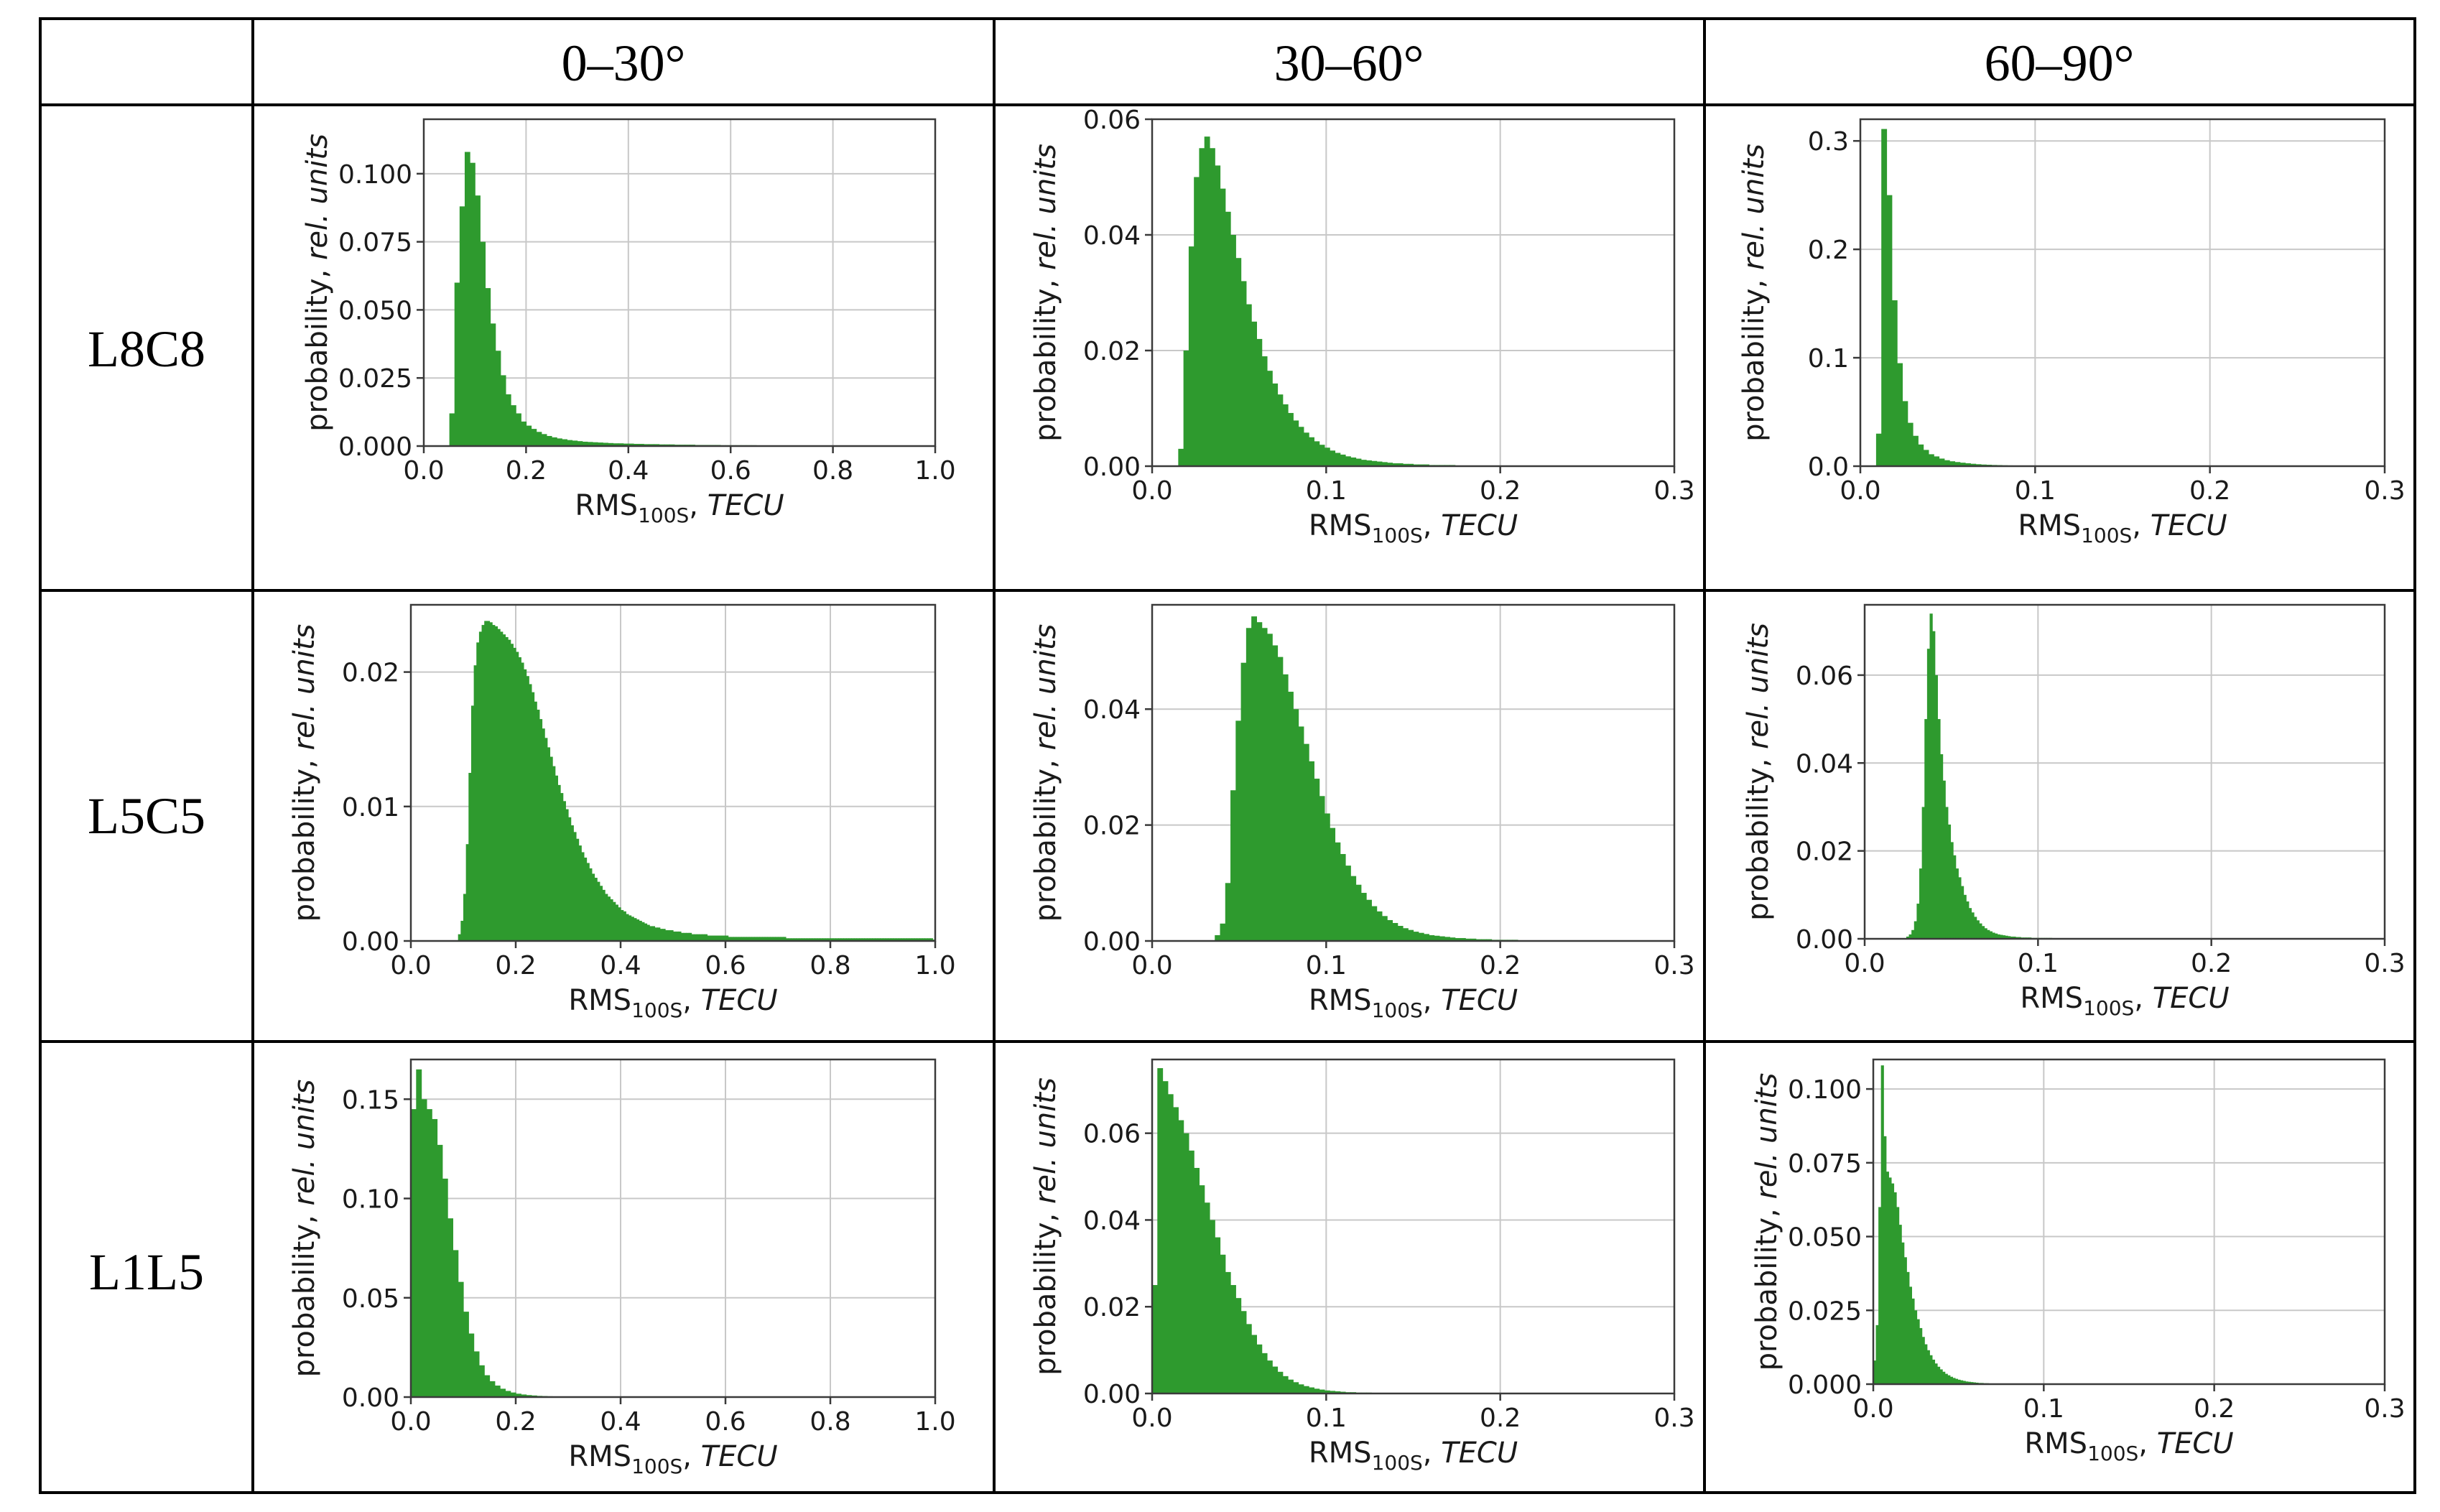  What do you see at coordinates (1825, 1238) in the screenshot?
I see `y-tick-label: 0.050` at bounding box center [1825, 1238].